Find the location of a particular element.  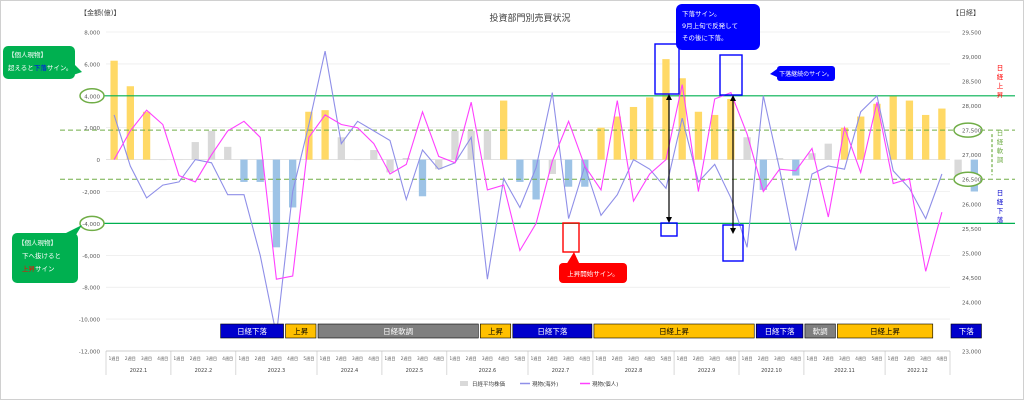

callout-bottom-line3b: サイン is located at coordinates (45, 269).